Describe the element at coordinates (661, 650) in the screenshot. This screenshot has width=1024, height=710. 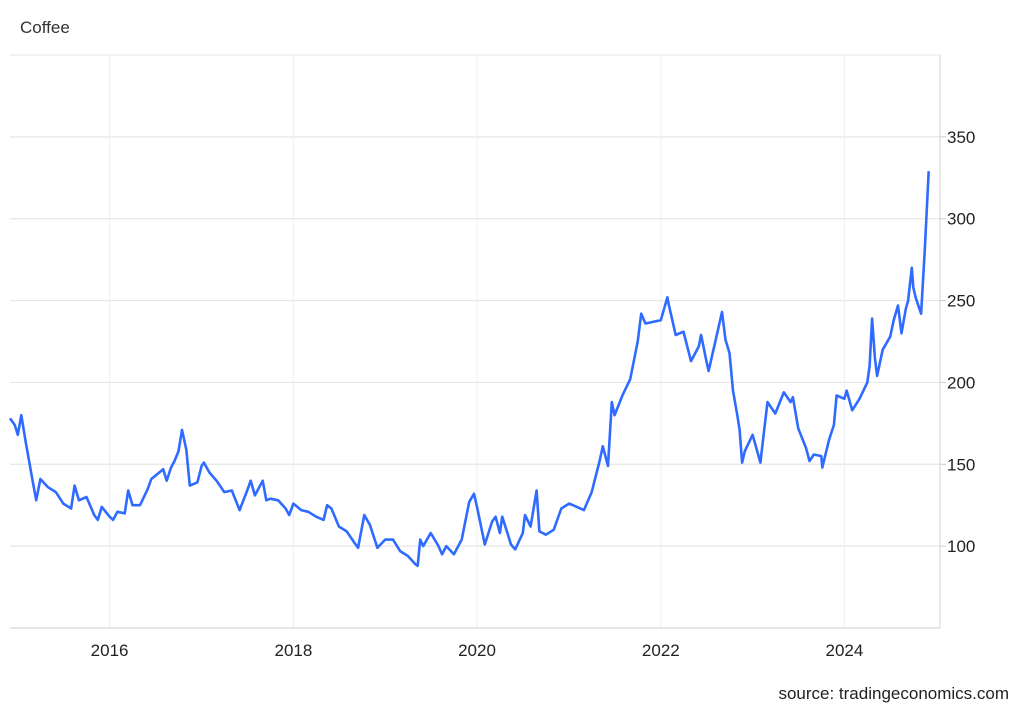
I see `x-tick-label: 2022` at that location.